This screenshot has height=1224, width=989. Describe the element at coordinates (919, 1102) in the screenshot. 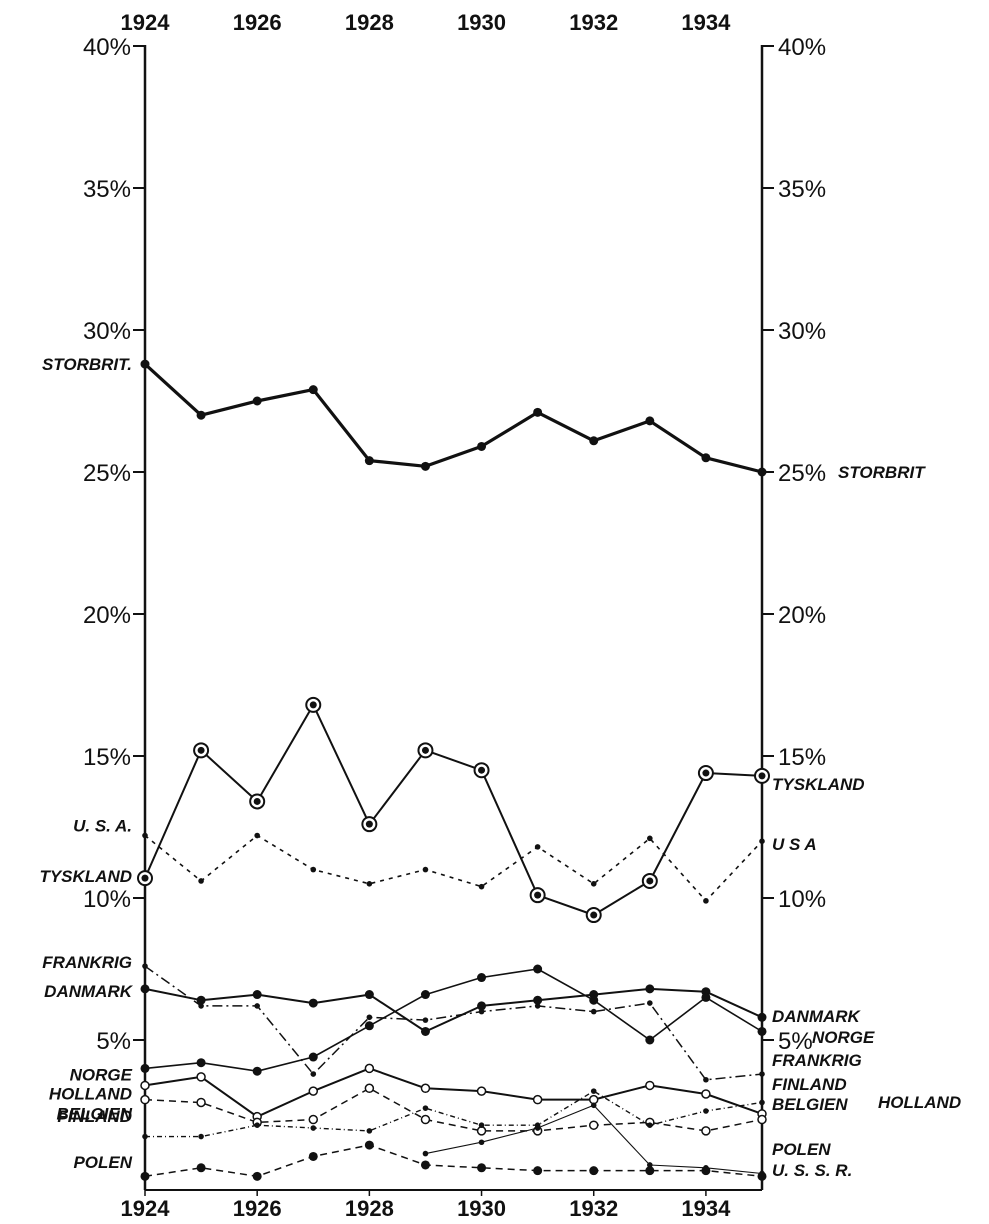

I see `series-label-right-holland: HOLLAND` at that location.